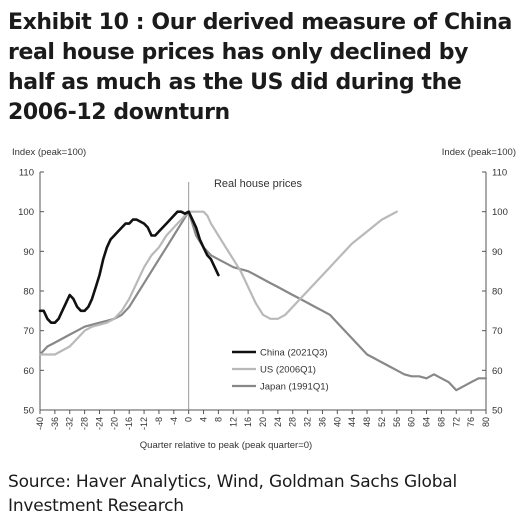  What do you see at coordinates (28, 411) in the screenshot?
I see `y-tick-label-left: 50` at bounding box center [28, 411].